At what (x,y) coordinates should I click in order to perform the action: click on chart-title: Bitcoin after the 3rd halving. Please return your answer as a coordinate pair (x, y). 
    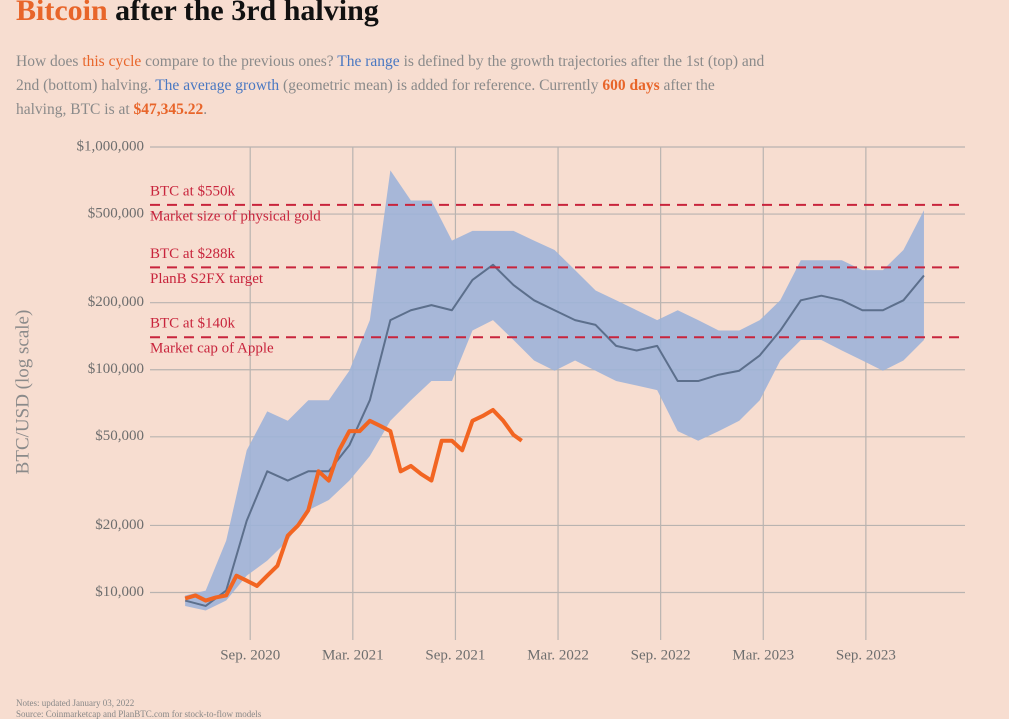
    Looking at the image, I should click on (197, 14).